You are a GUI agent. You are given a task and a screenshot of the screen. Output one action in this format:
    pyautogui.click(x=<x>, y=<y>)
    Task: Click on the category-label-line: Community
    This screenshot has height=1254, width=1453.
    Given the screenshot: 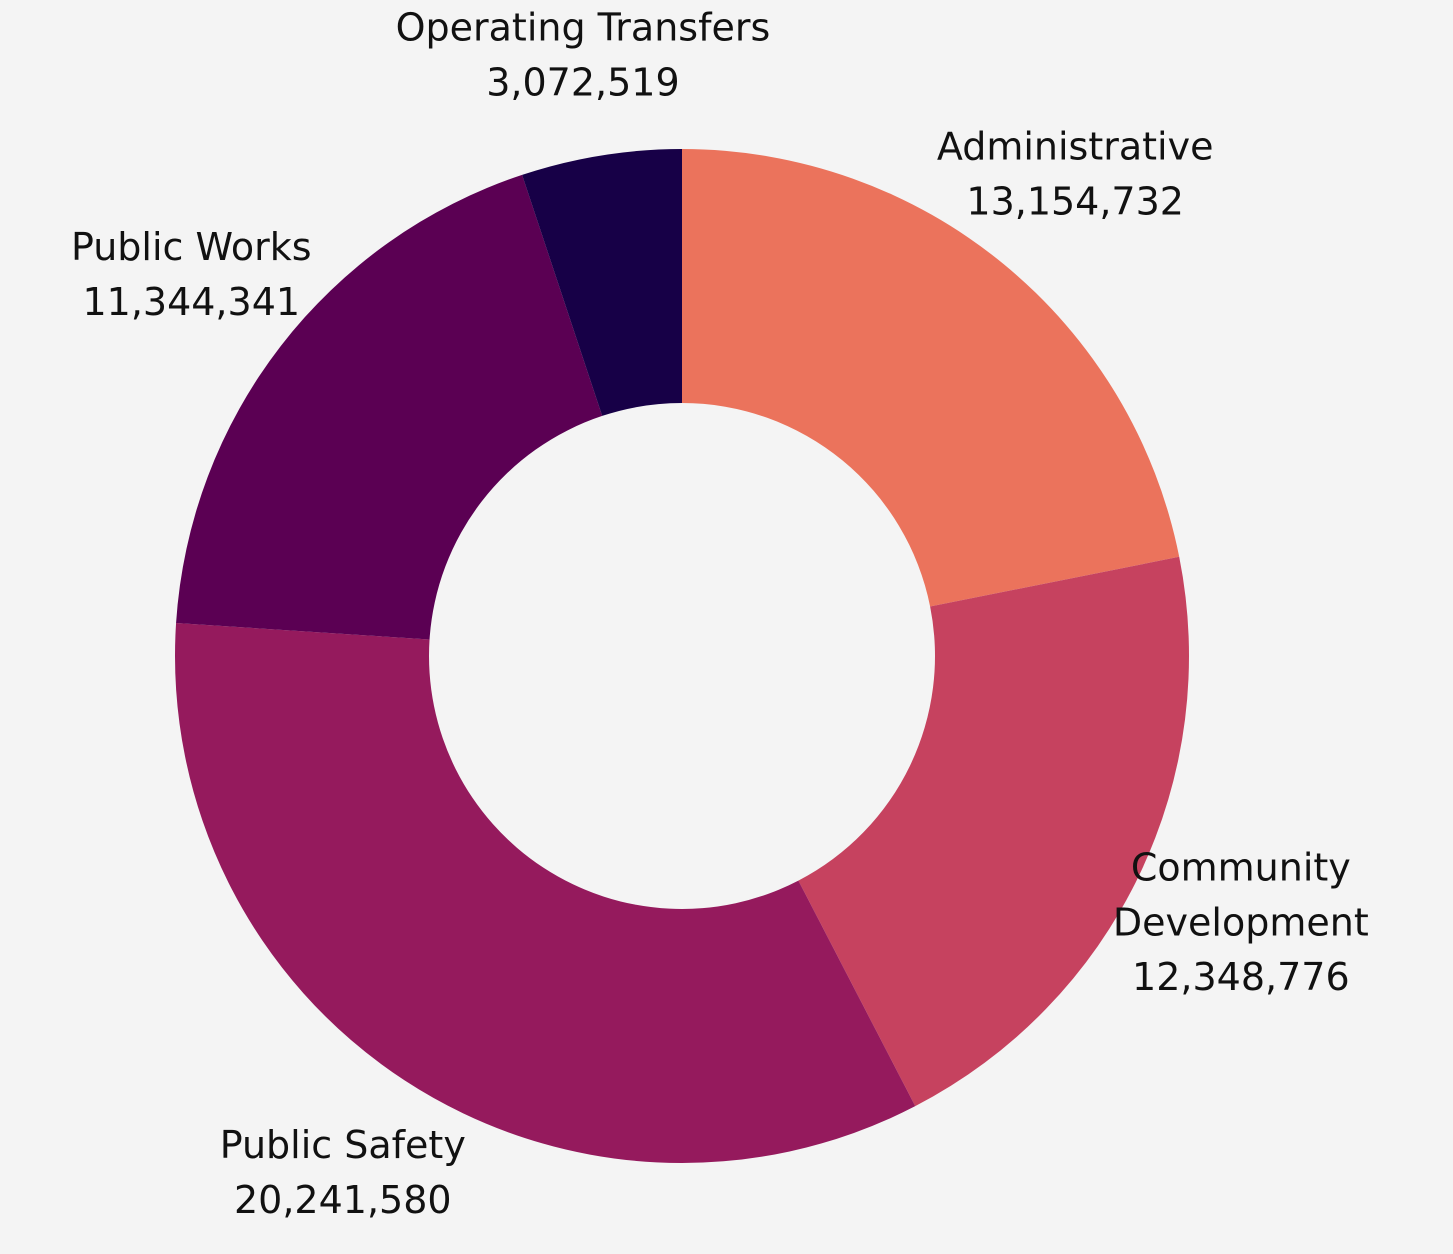 What is the action you would take?
    pyautogui.click(x=1241, y=867)
    